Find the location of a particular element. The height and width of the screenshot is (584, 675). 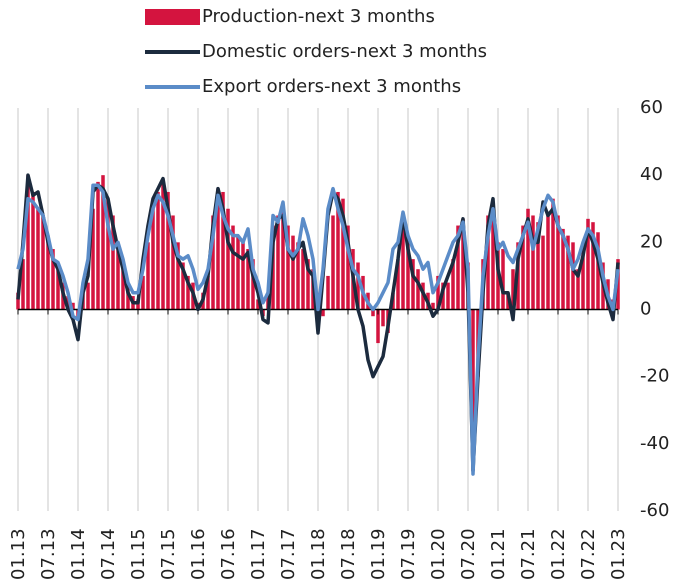

legend-swatch is located at coordinates (172, 17).